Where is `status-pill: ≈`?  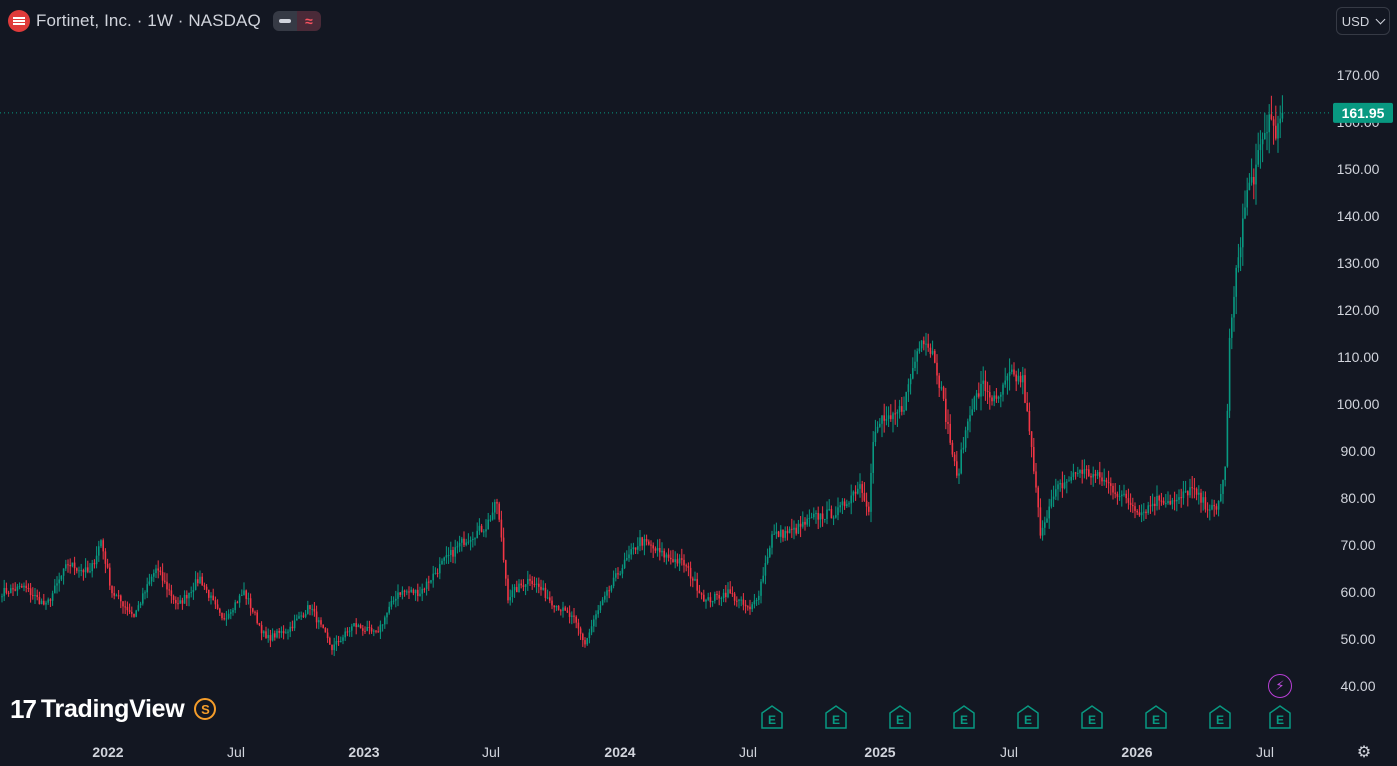
status-pill: ≈ is located at coordinates (296, 21).